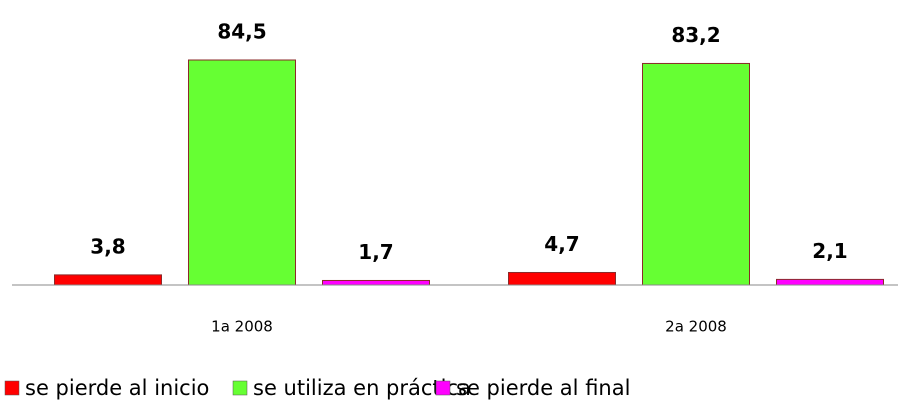 This screenshot has width=901, height=403. I want to click on data-label: 2,1, so click(829, 251).